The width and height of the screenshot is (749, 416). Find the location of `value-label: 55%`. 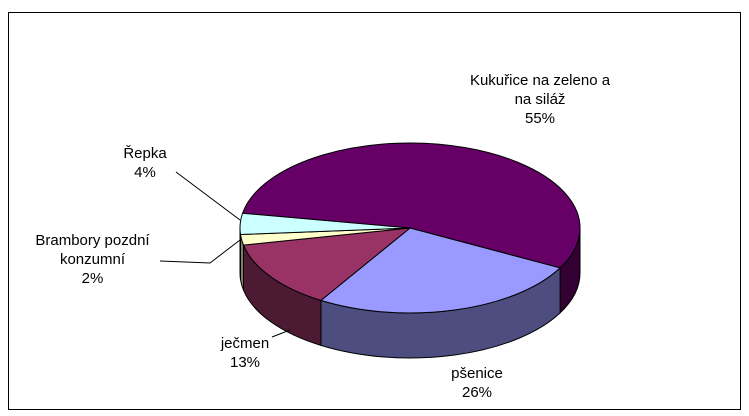

value-label: 55% is located at coordinates (540, 118).